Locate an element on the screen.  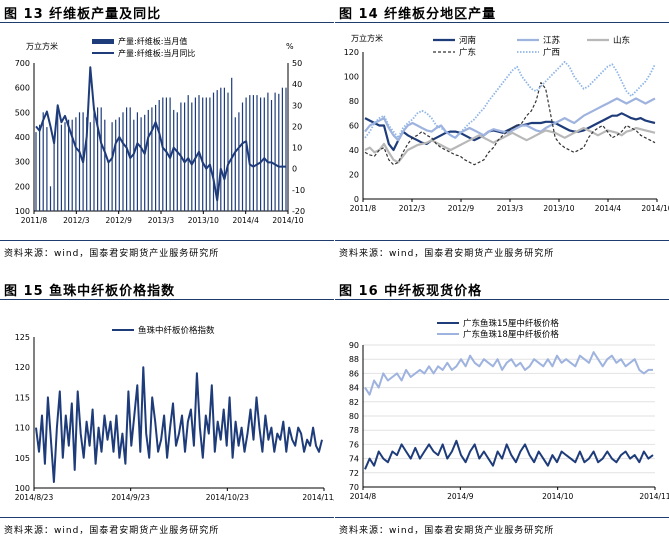
x-tick-label: 2014/9 is located at coordinates (460, 496).